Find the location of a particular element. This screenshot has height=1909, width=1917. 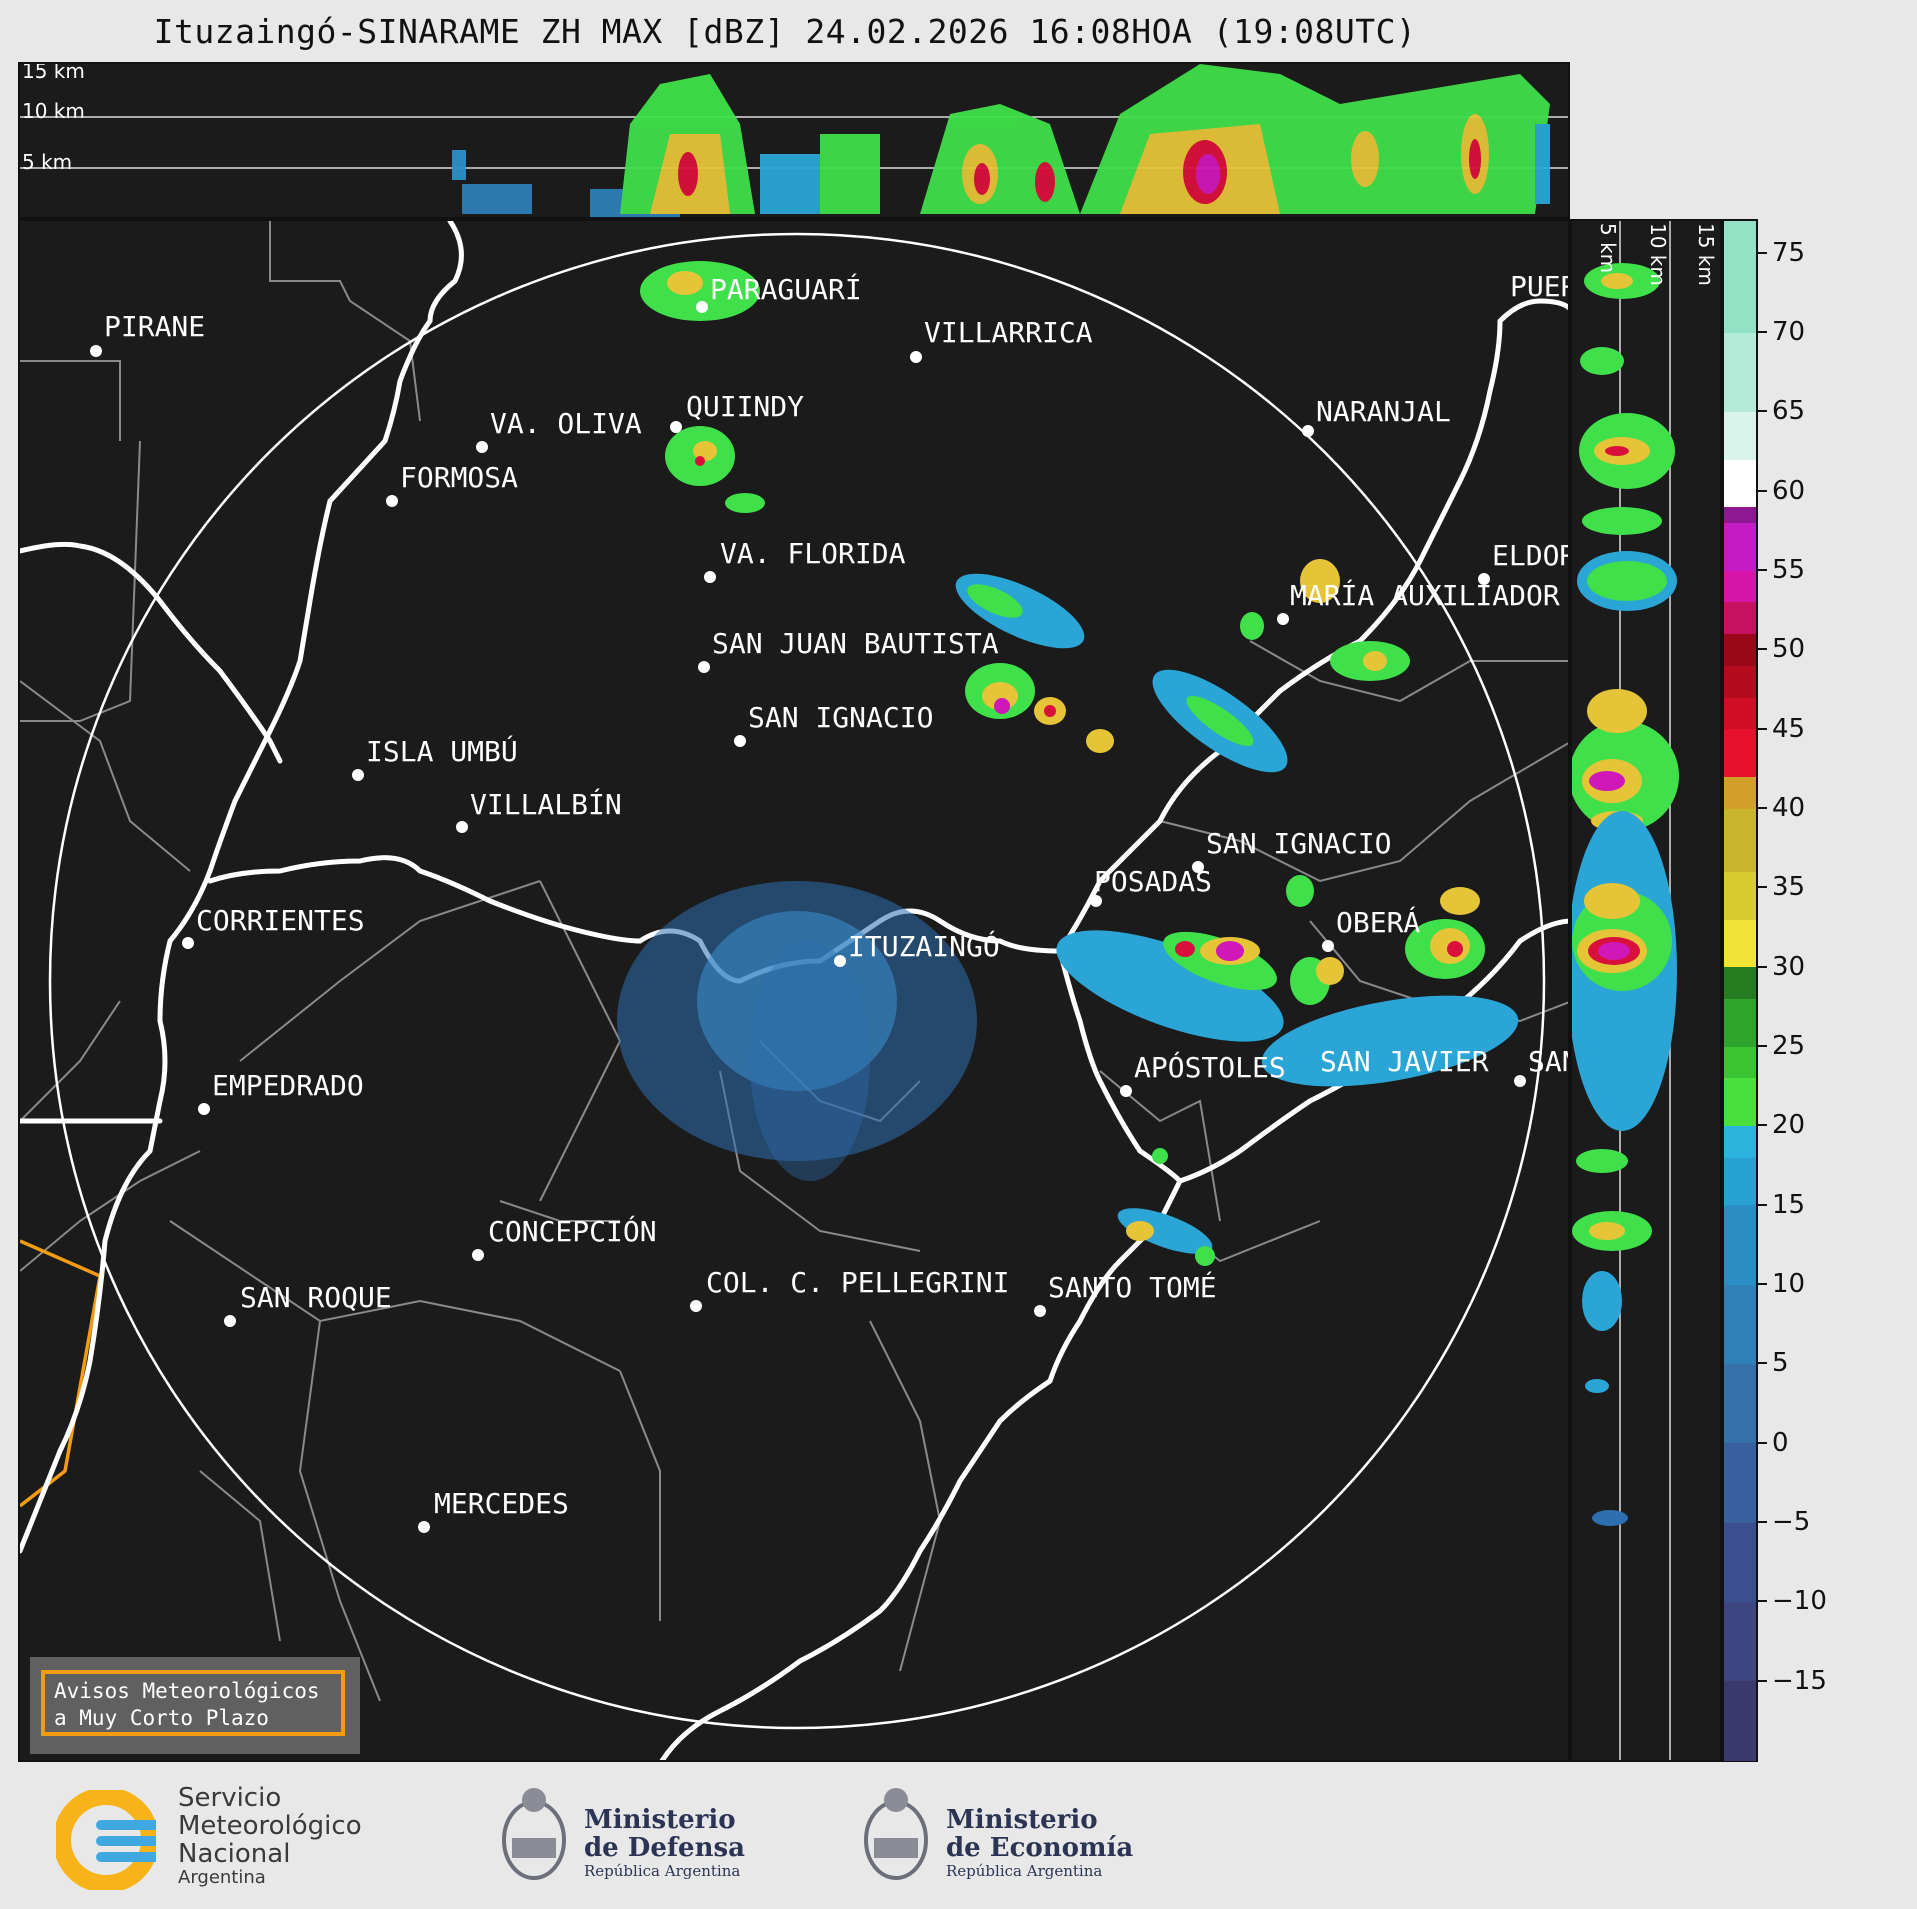

city-label-mercedes: MERCEDES is located at coordinates (501, 1503).